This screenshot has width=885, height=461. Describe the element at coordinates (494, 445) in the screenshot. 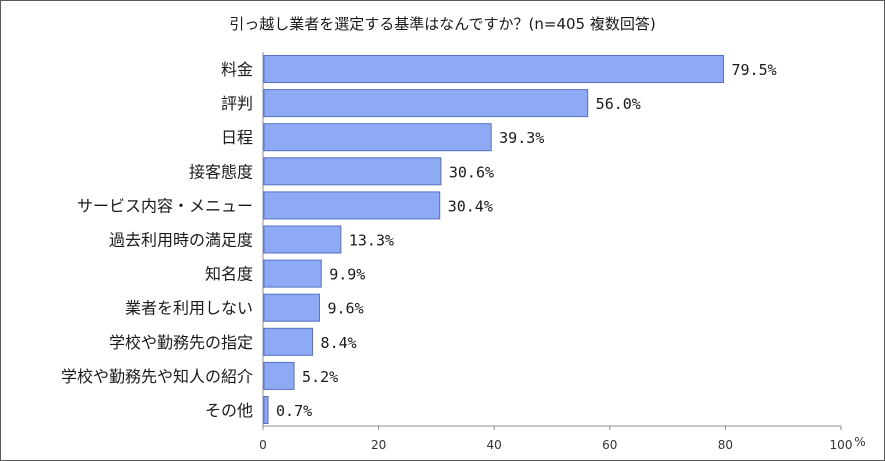

I see `x-tick-label: 40` at that location.